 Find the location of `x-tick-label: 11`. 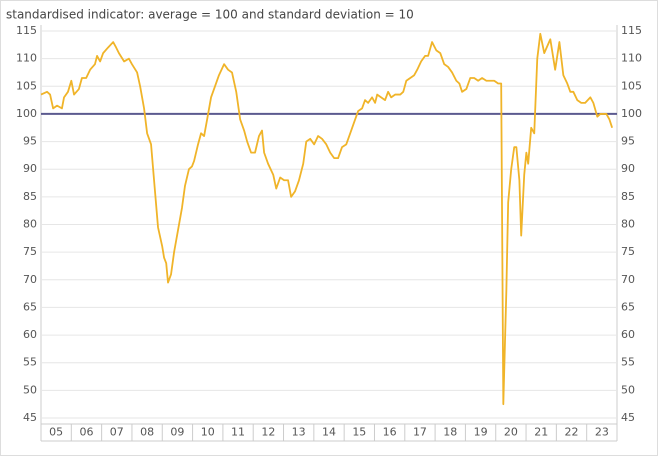

x-tick-label: 11 is located at coordinates (238, 432).